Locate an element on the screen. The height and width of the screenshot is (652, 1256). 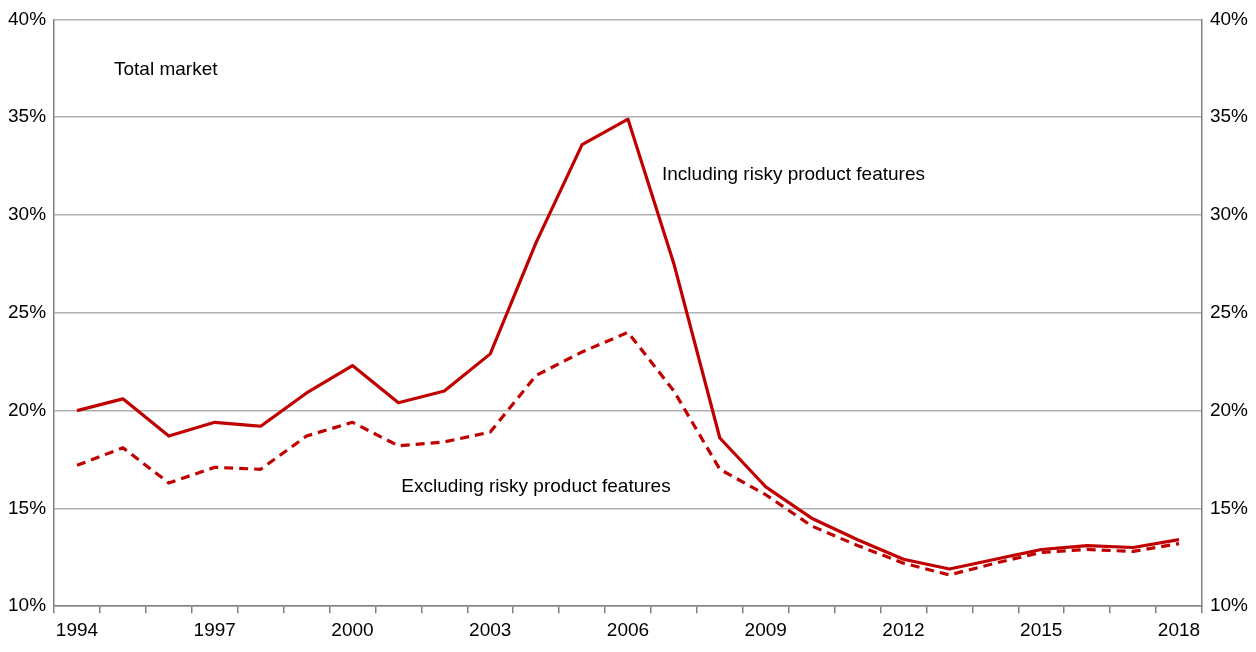
x-tick-label: 2018 is located at coordinates (1179, 629).